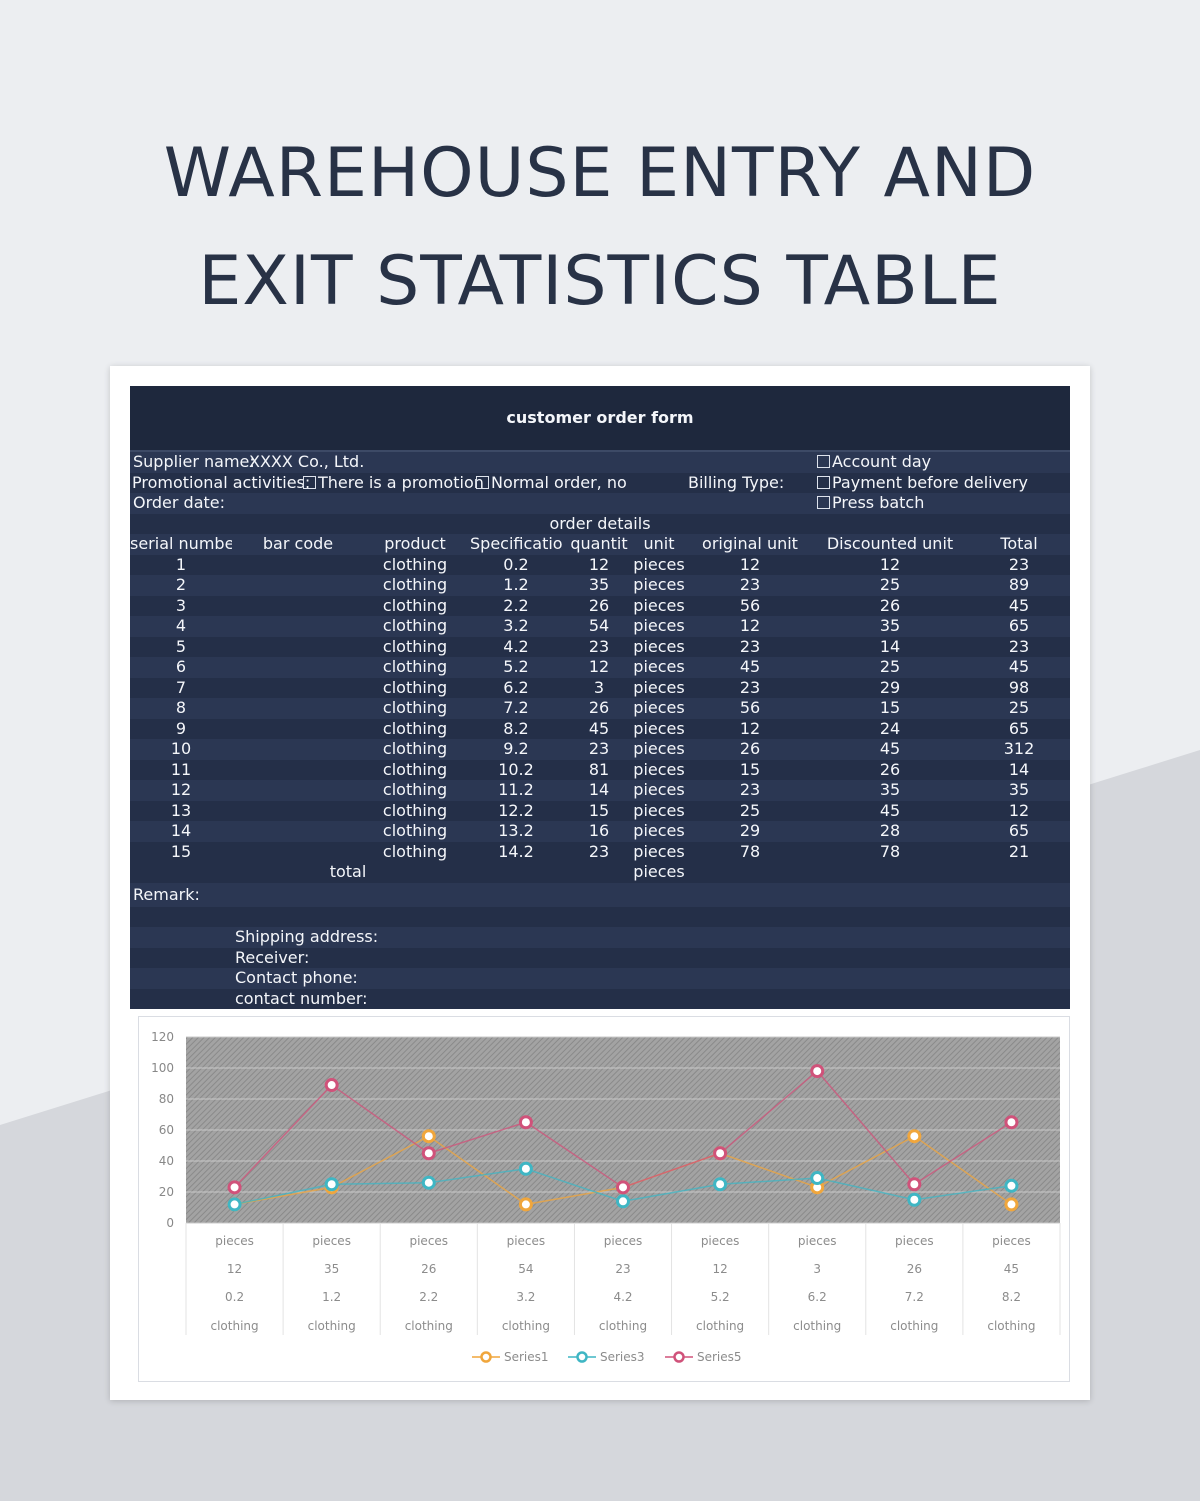  What do you see at coordinates (1011, 1297) in the screenshot?
I see `x-category-label: 8.2` at bounding box center [1011, 1297].